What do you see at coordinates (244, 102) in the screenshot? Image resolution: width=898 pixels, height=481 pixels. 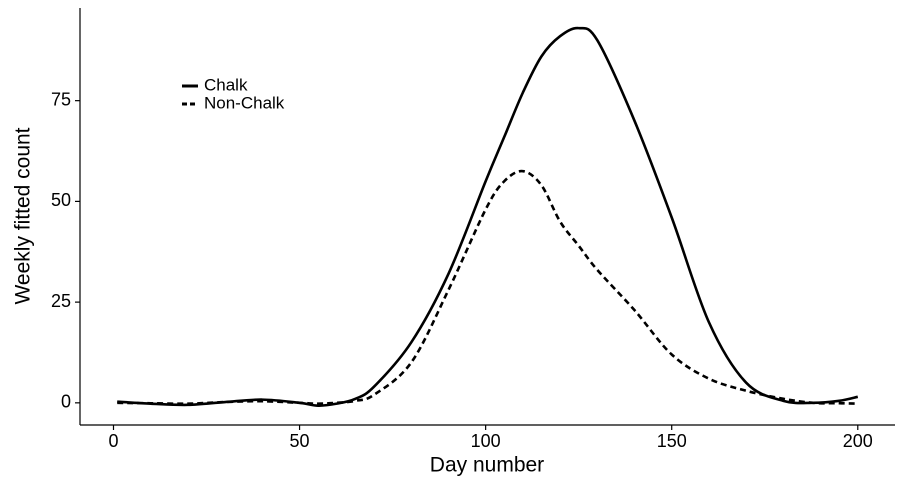 I see `legend-label: Non-Chalk` at bounding box center [244, 102].